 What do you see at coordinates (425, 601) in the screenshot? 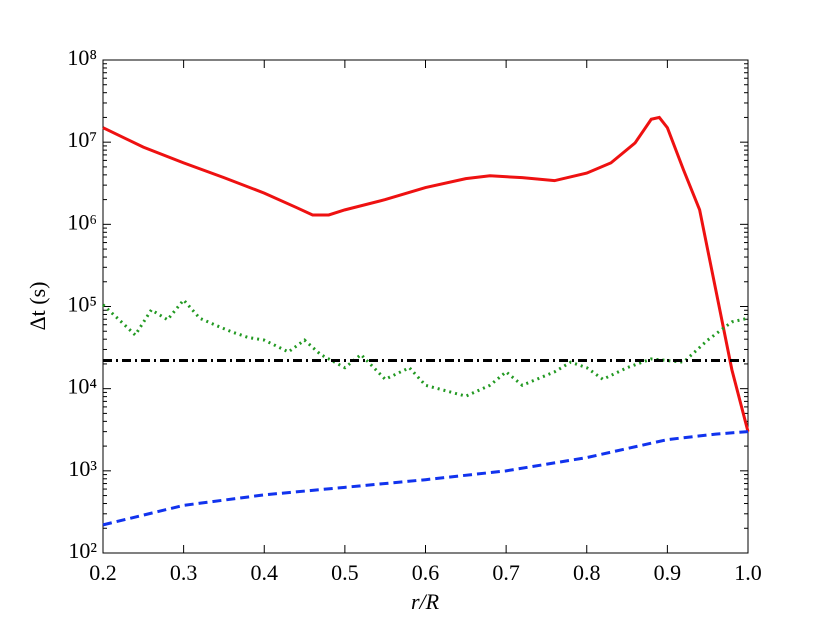
I see `x-axis-label: r/R` at bounding box center [425, 601].